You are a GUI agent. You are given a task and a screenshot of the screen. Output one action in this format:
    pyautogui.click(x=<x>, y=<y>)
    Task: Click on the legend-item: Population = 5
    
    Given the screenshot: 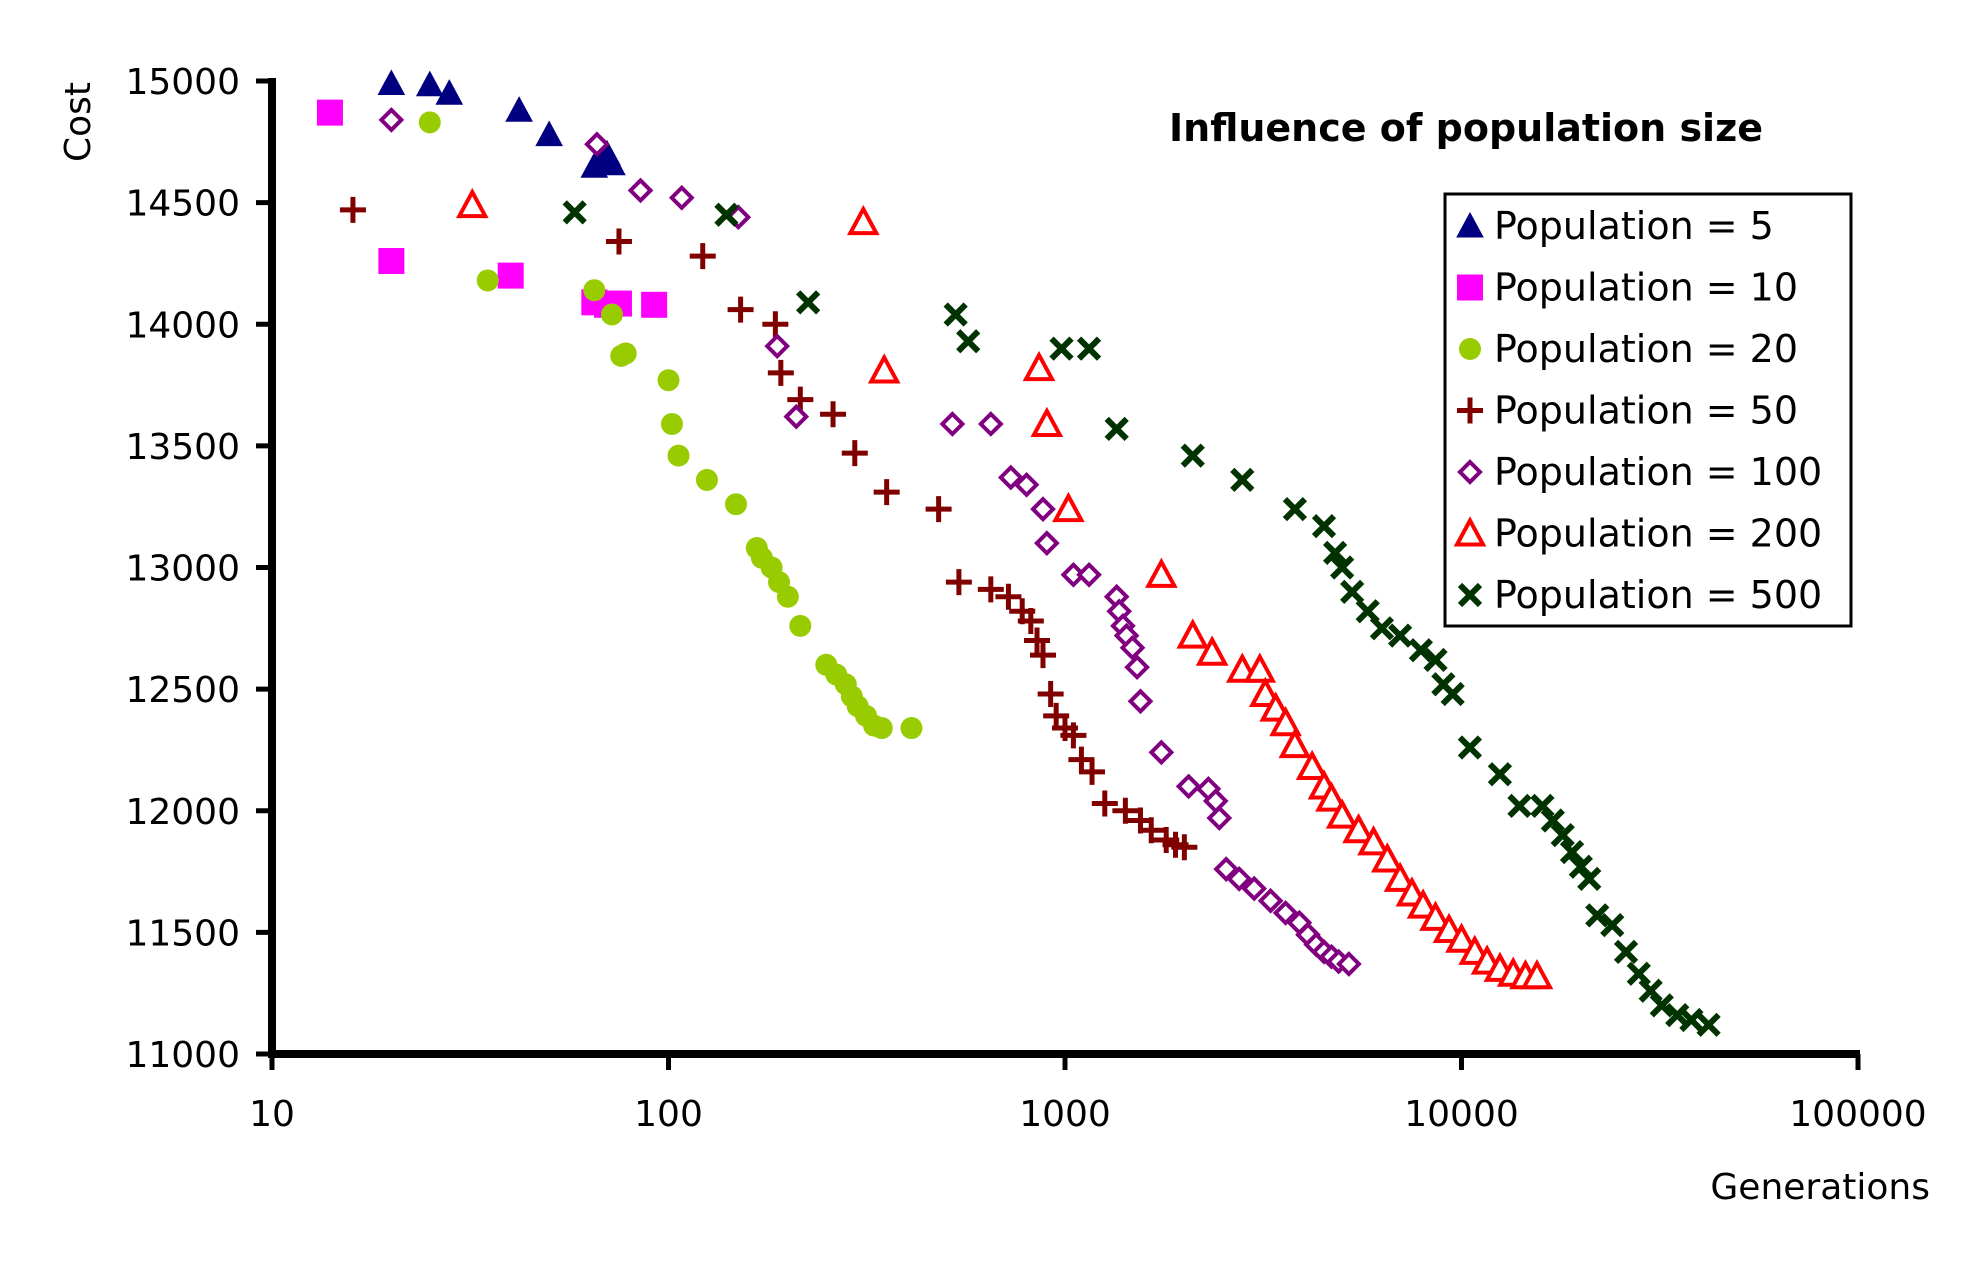 What is the action you would take?
    pyautogui.click(x=1615, y=226)
    